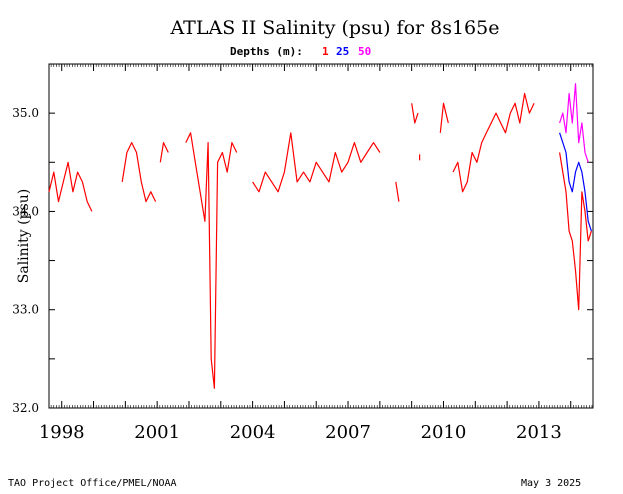 This screenshot has width=623, height=494. What do you see at coordinates (92, 483) in the screenshot?
I see `footer-credit: TAO Project Office/PMEL/NOAA` at bounding box center [92, 483].